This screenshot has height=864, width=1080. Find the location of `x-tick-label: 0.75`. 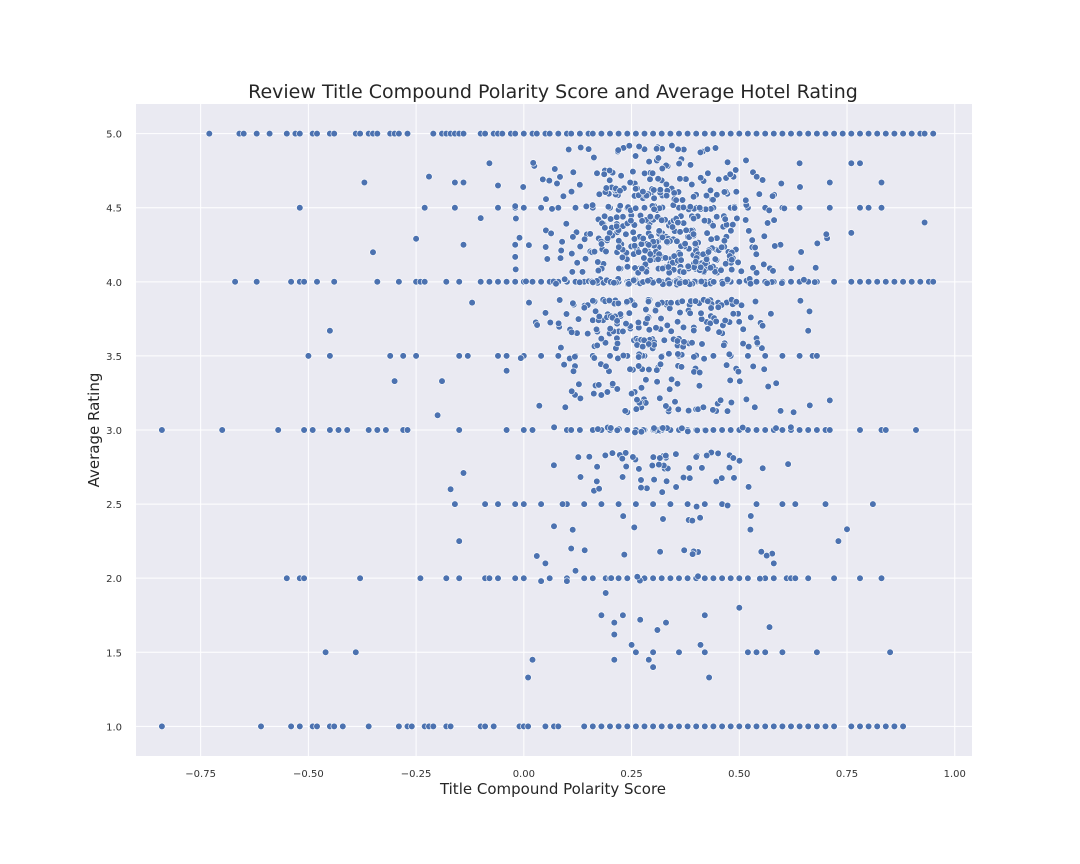

x-tick-label: 0.75 is located at coordinates (847, 774).